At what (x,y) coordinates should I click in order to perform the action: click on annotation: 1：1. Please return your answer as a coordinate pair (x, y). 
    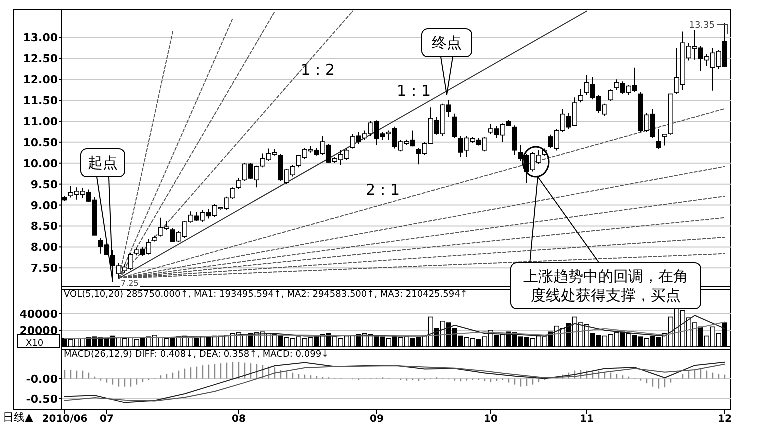
    Looking at the image, I should click on (414, 91).